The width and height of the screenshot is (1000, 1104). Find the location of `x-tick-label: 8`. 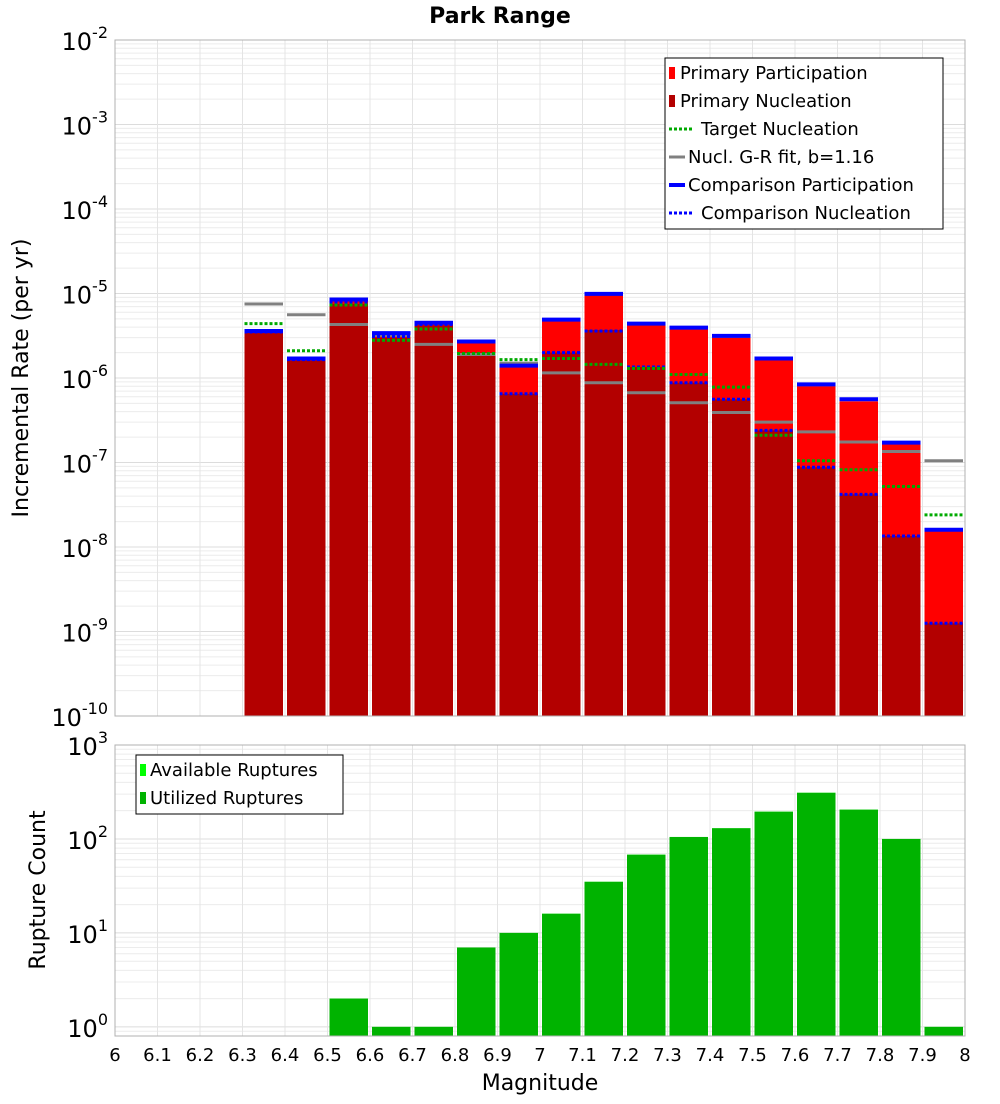

x-tick-label: 8 is located at coordinates (964, 1055).